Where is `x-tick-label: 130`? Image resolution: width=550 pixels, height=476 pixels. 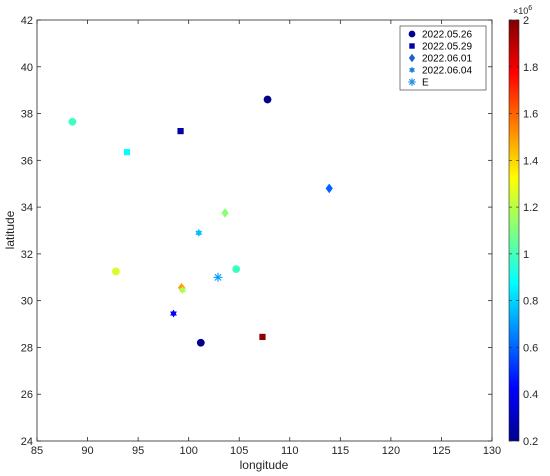 x-tick-label: 130 is located at coordinates (492, 451).